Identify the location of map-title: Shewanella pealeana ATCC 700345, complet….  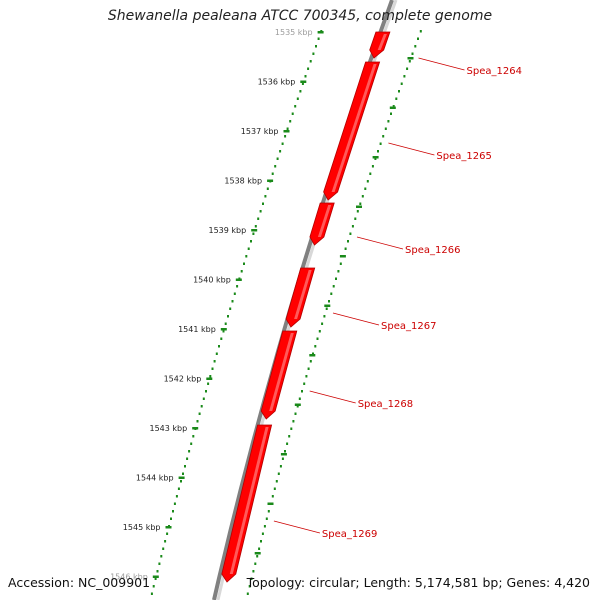
(300, 16).